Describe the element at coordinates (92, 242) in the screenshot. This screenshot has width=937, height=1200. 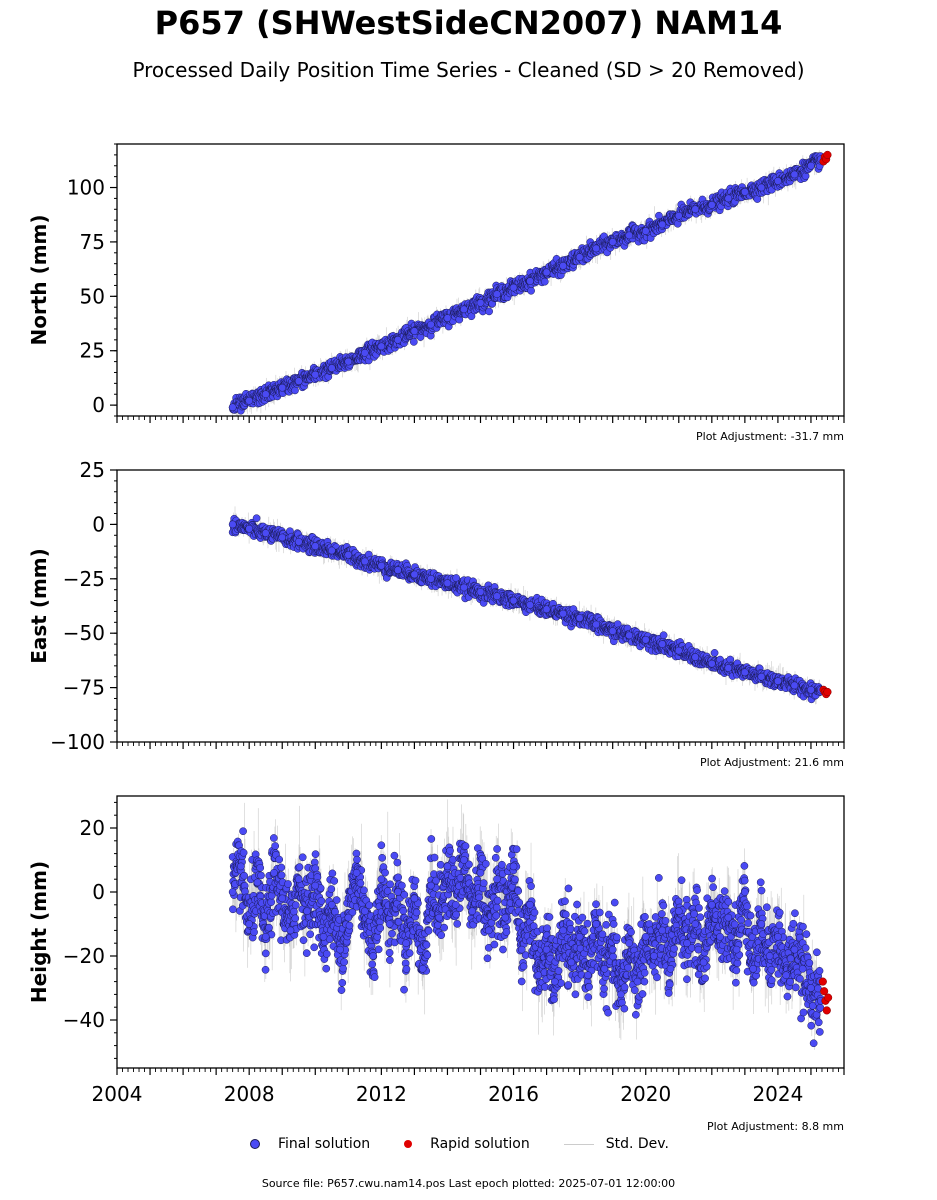
I see `north-y-tick-label: 75` at that location.